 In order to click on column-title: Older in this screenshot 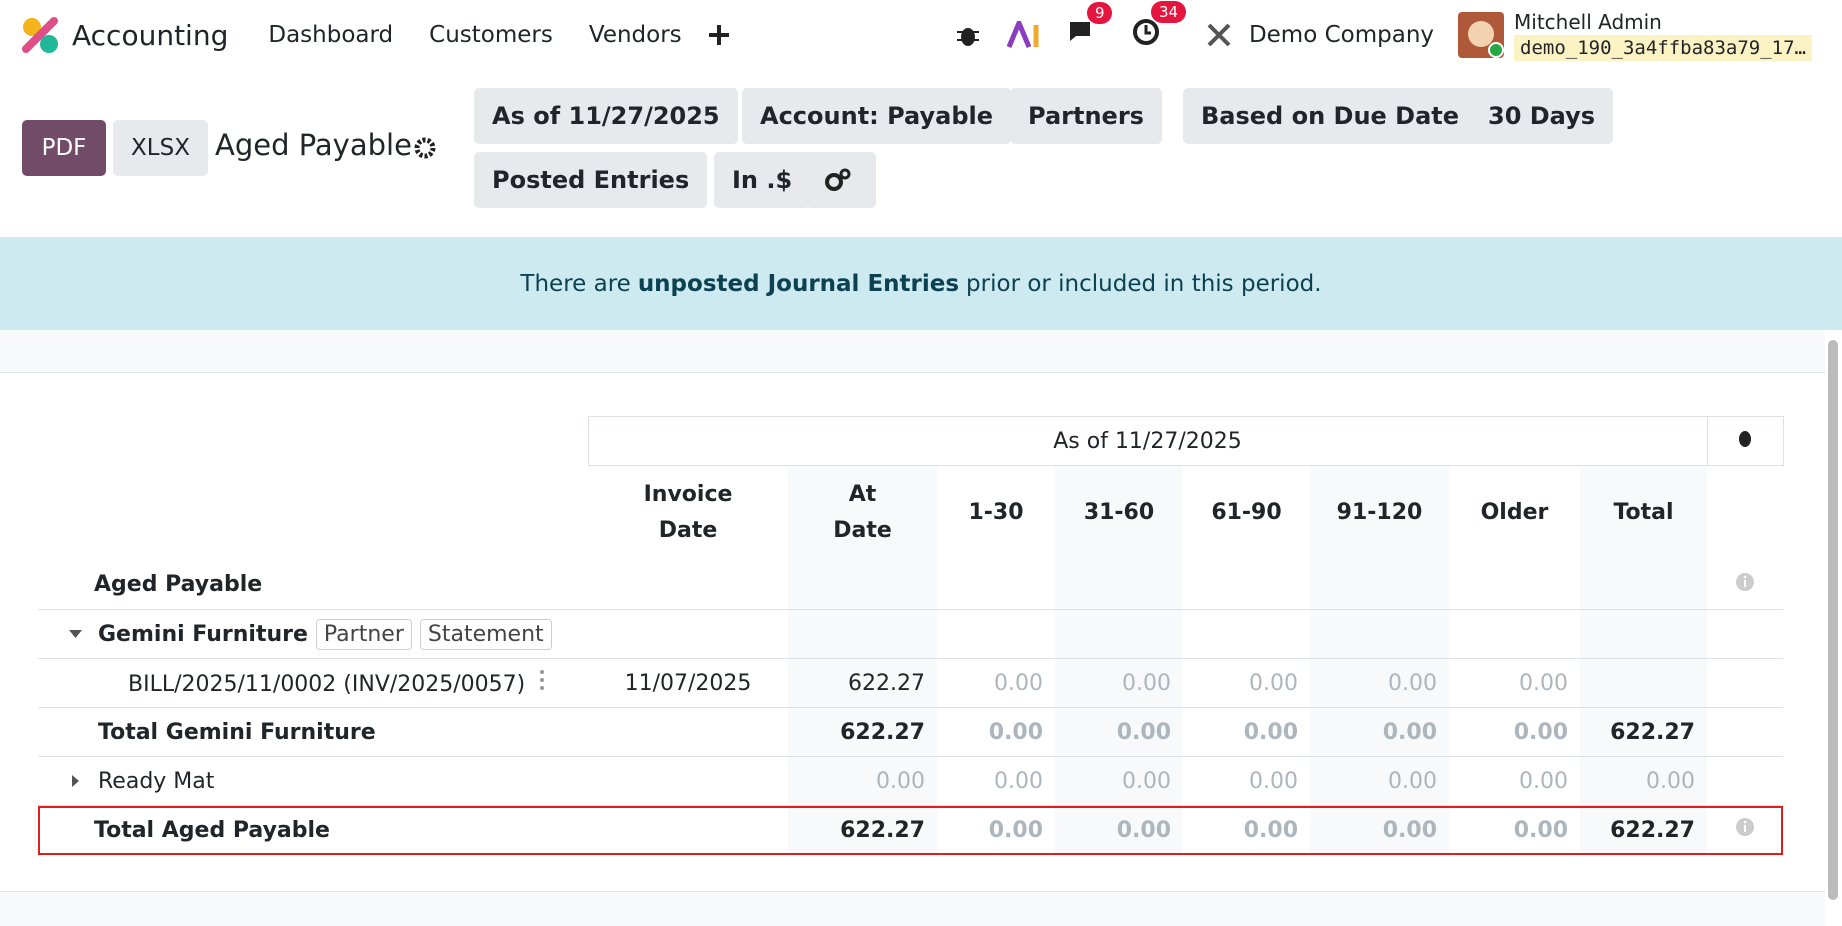, I will do `click(1514, 513)`.